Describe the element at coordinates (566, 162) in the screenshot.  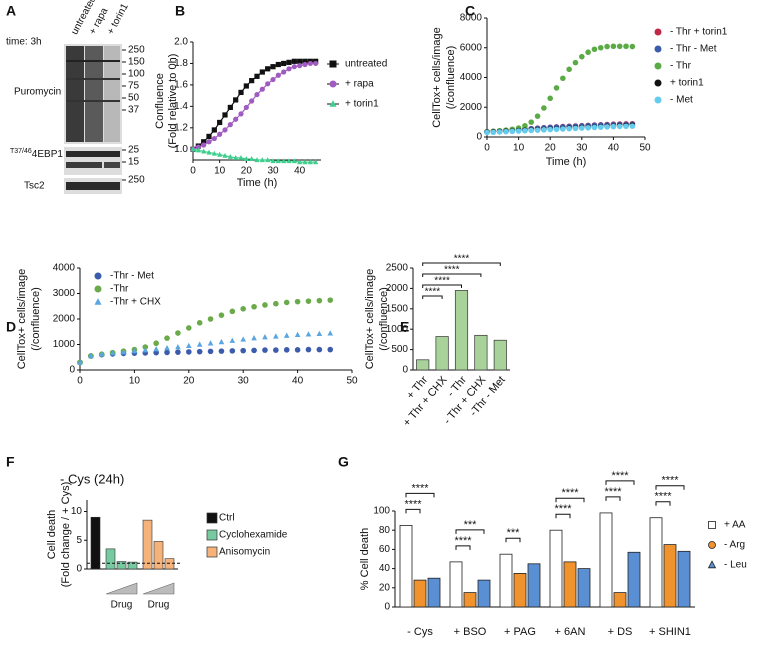
I see `x-axis-label: Time (h)` at that location.